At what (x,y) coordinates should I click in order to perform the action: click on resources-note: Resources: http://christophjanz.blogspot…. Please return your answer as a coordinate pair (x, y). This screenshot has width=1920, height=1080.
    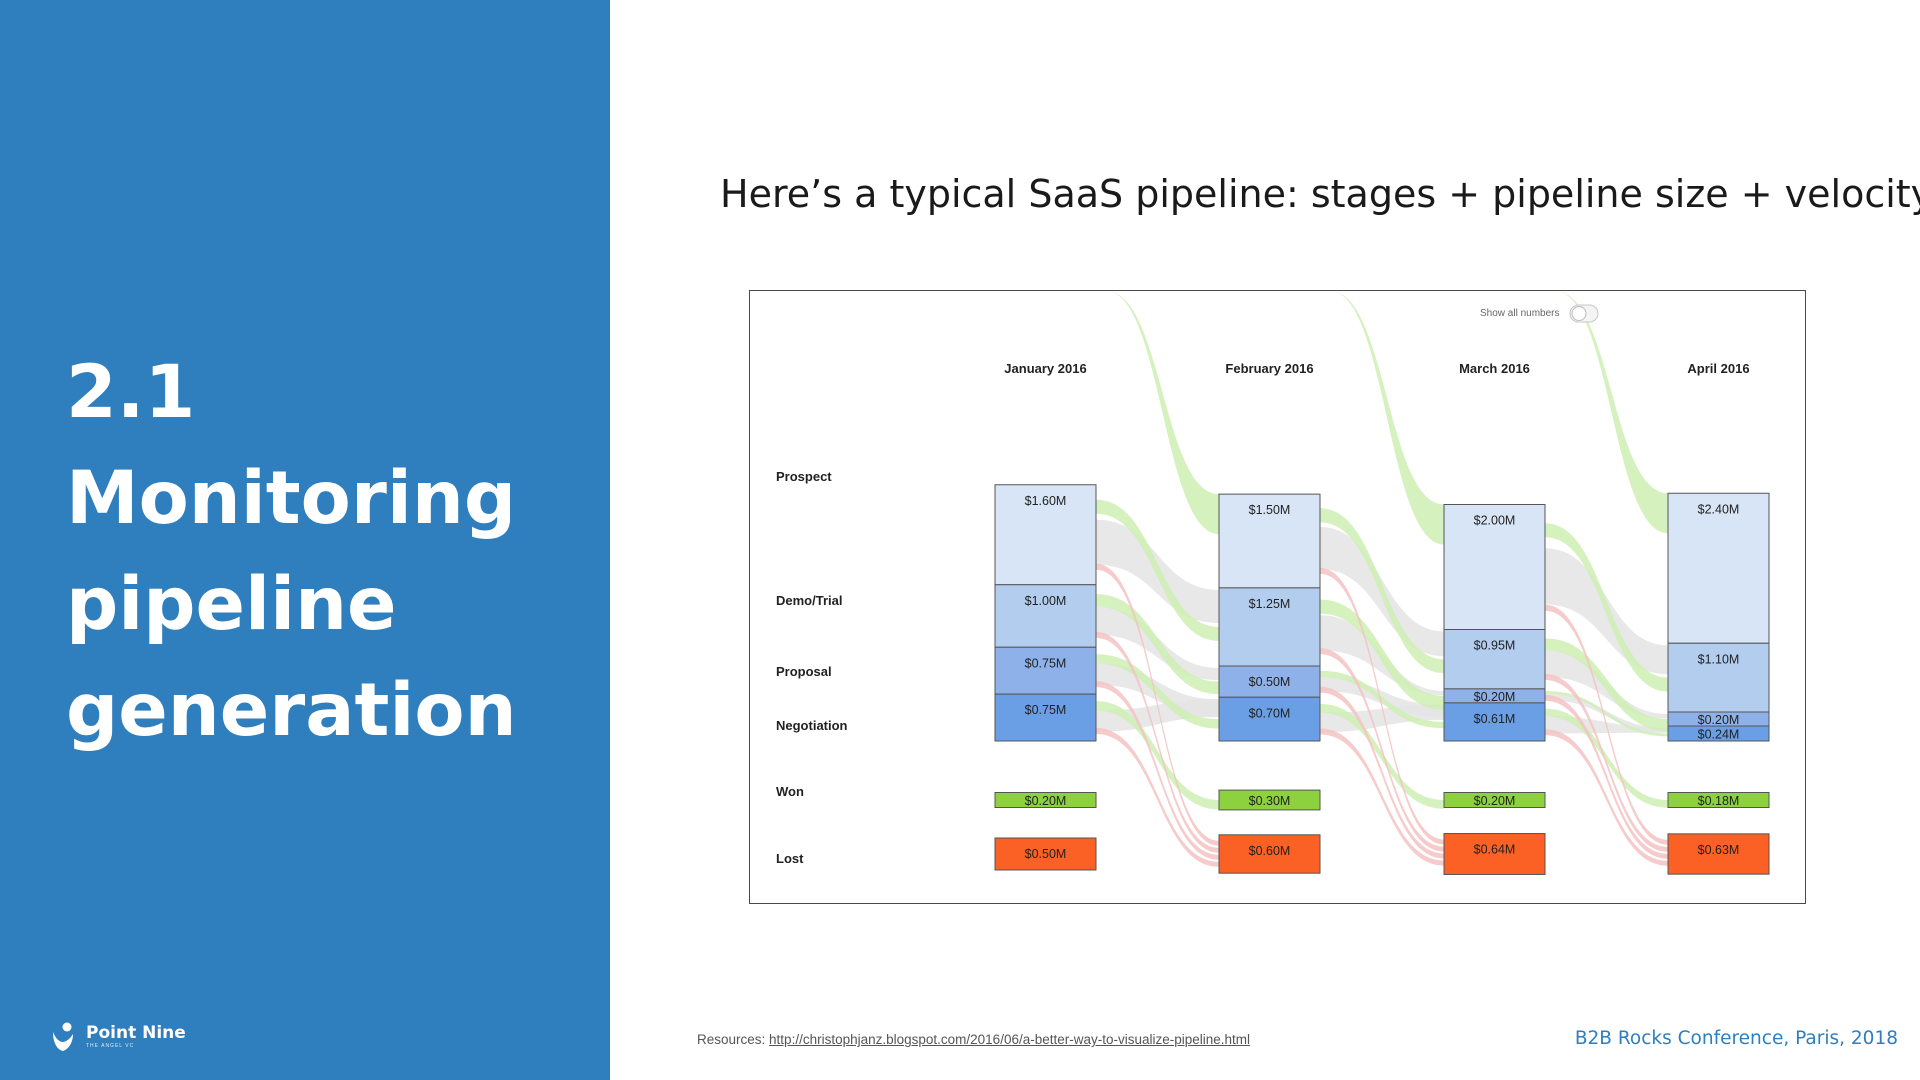
    Looking at the image, I should click on (973, 1039).